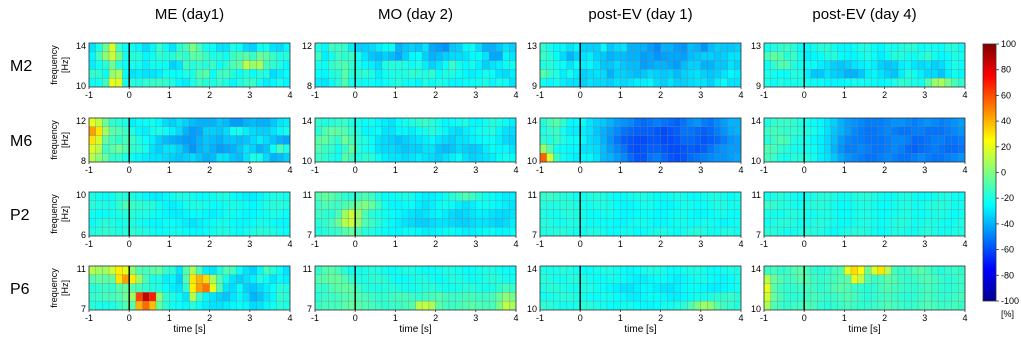 The height and width of the screenshot is (341, 1021). I want to click on x-tick-label: 1, so click(169, 244).